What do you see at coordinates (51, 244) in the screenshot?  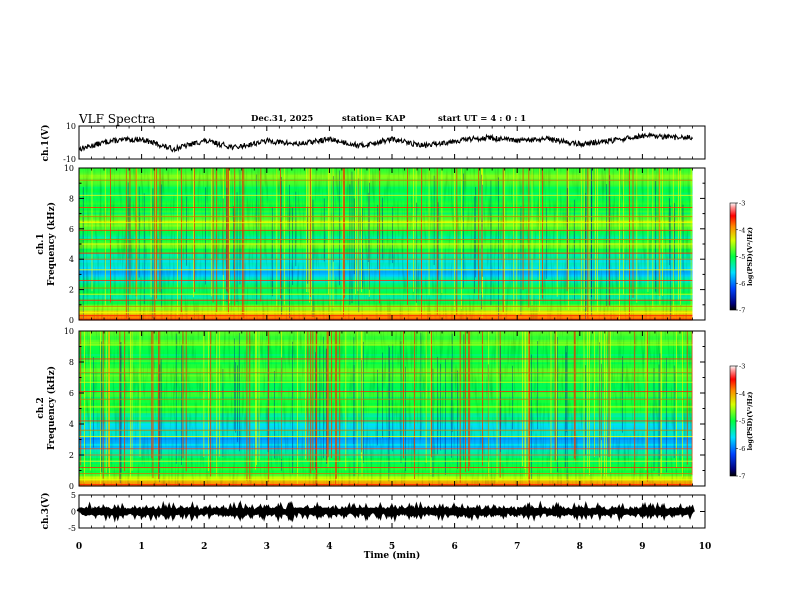 I see `ch1-frequency-ylabel: Frequency (kHz)` at bounding box center [51, 244].